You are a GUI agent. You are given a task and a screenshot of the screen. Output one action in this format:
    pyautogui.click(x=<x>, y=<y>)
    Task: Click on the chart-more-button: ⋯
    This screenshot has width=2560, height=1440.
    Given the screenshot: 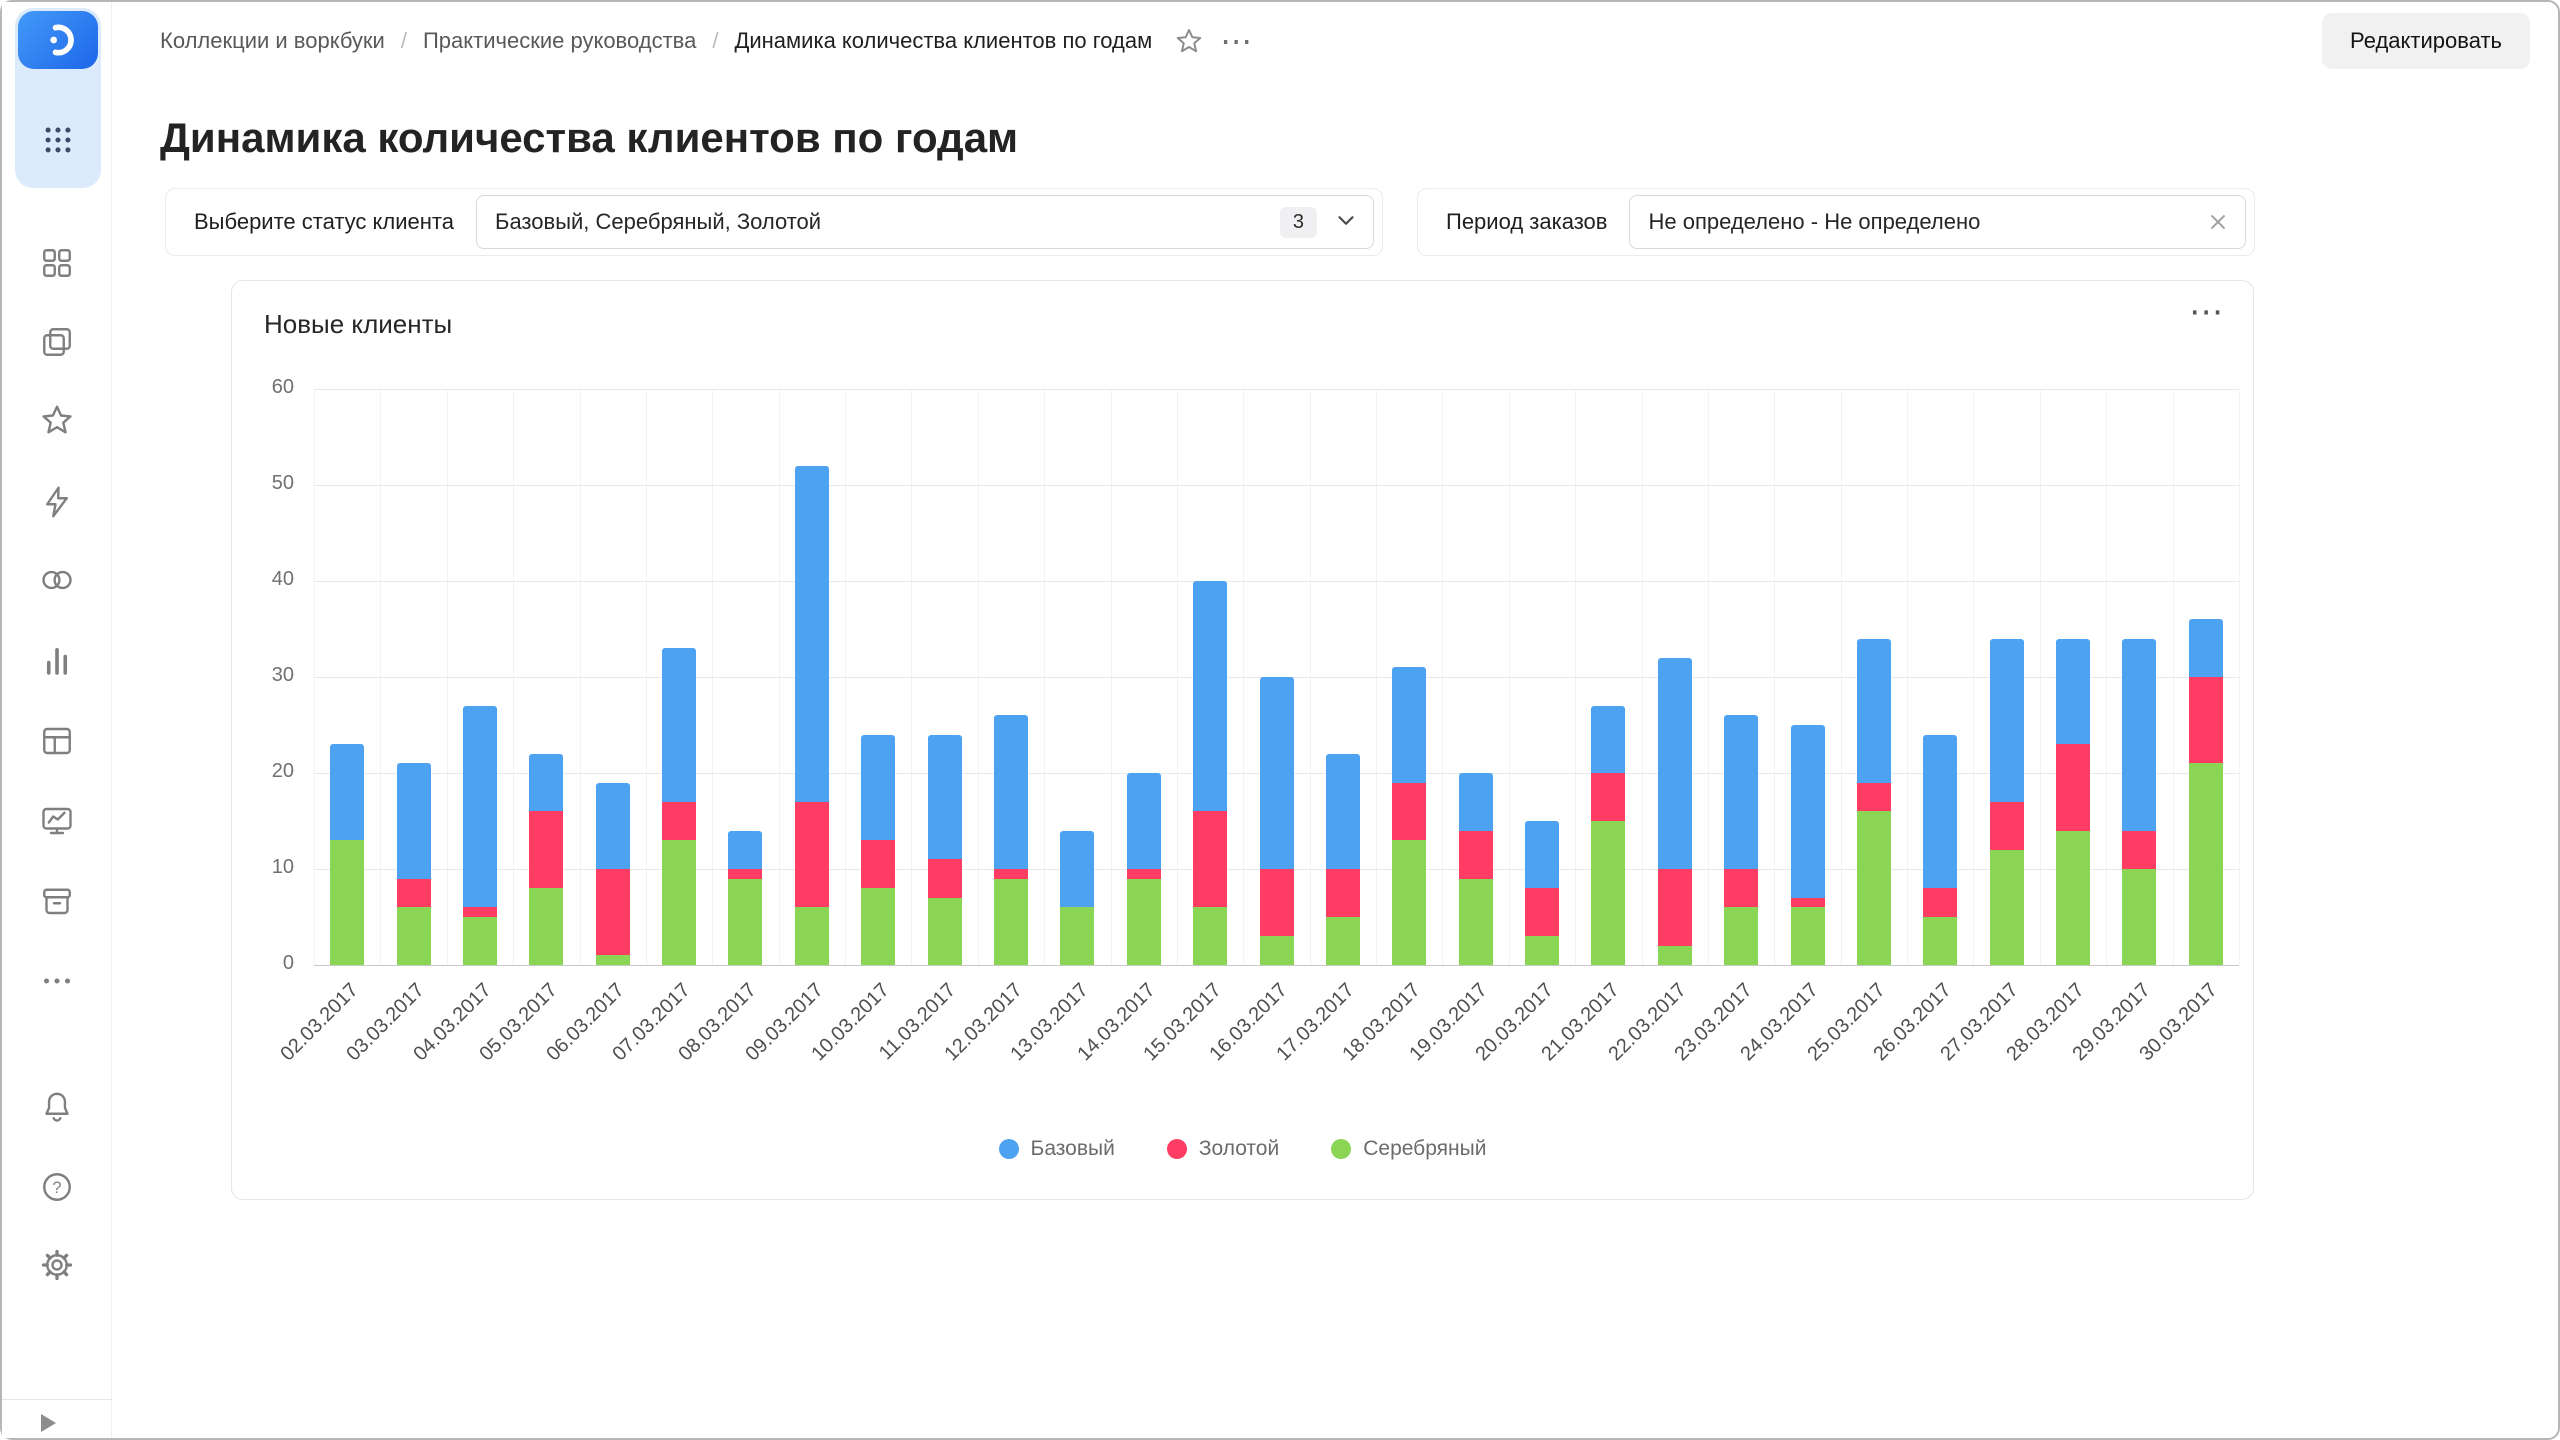 What is the action you would take?
    pyautogui.click(x=2206, y=312)
    